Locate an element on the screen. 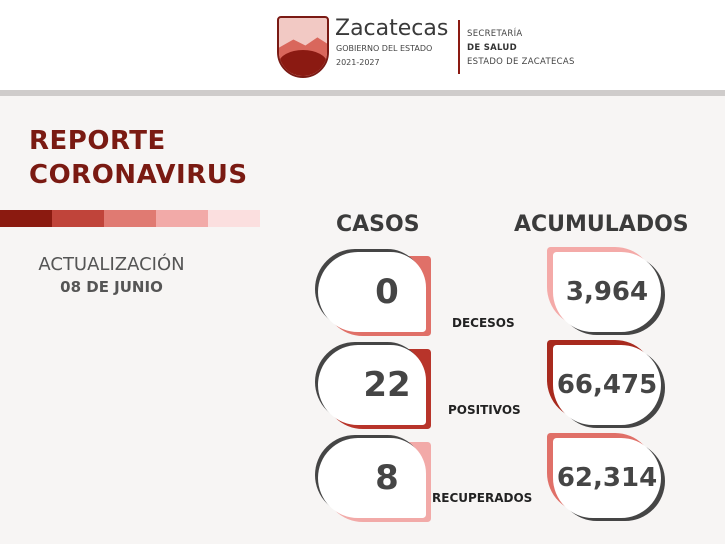  accumulated-value: 62,314 is located at coordinates (607, 478).